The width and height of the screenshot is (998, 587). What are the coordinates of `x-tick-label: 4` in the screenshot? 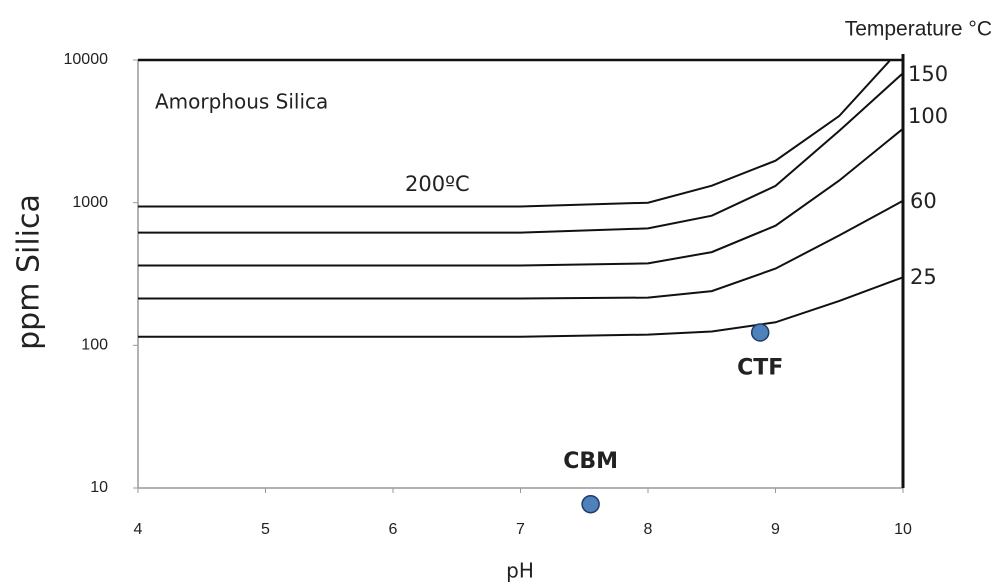 It's located at (138, 529).